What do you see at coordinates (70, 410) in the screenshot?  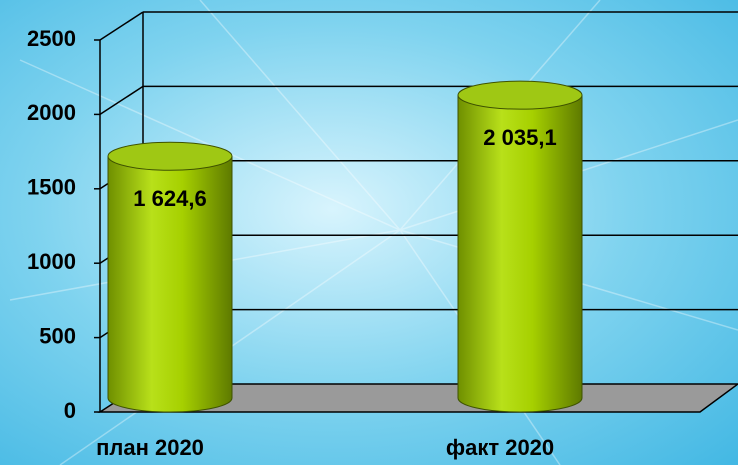 I see `y-tick-label: 0` at bounding box center [70, 410].